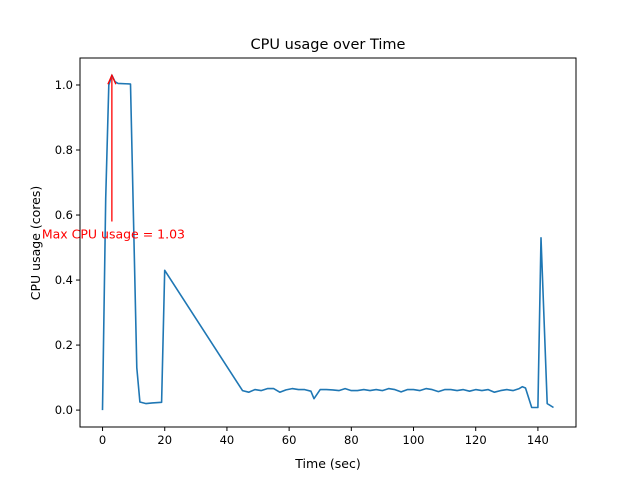 This screenshot has width=640, height=480. What do you see at coordinates (113, 234) in the screenshot?
I see `annotation-text: Max CPU usage = 1.03` at bounding box center [113, 234].